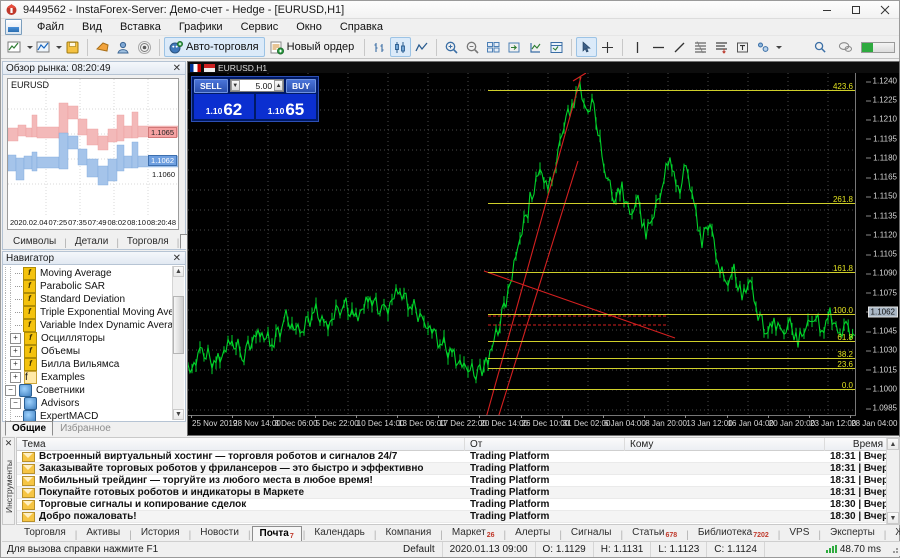  I want to click on line-chart-icon, so click(421, 47).